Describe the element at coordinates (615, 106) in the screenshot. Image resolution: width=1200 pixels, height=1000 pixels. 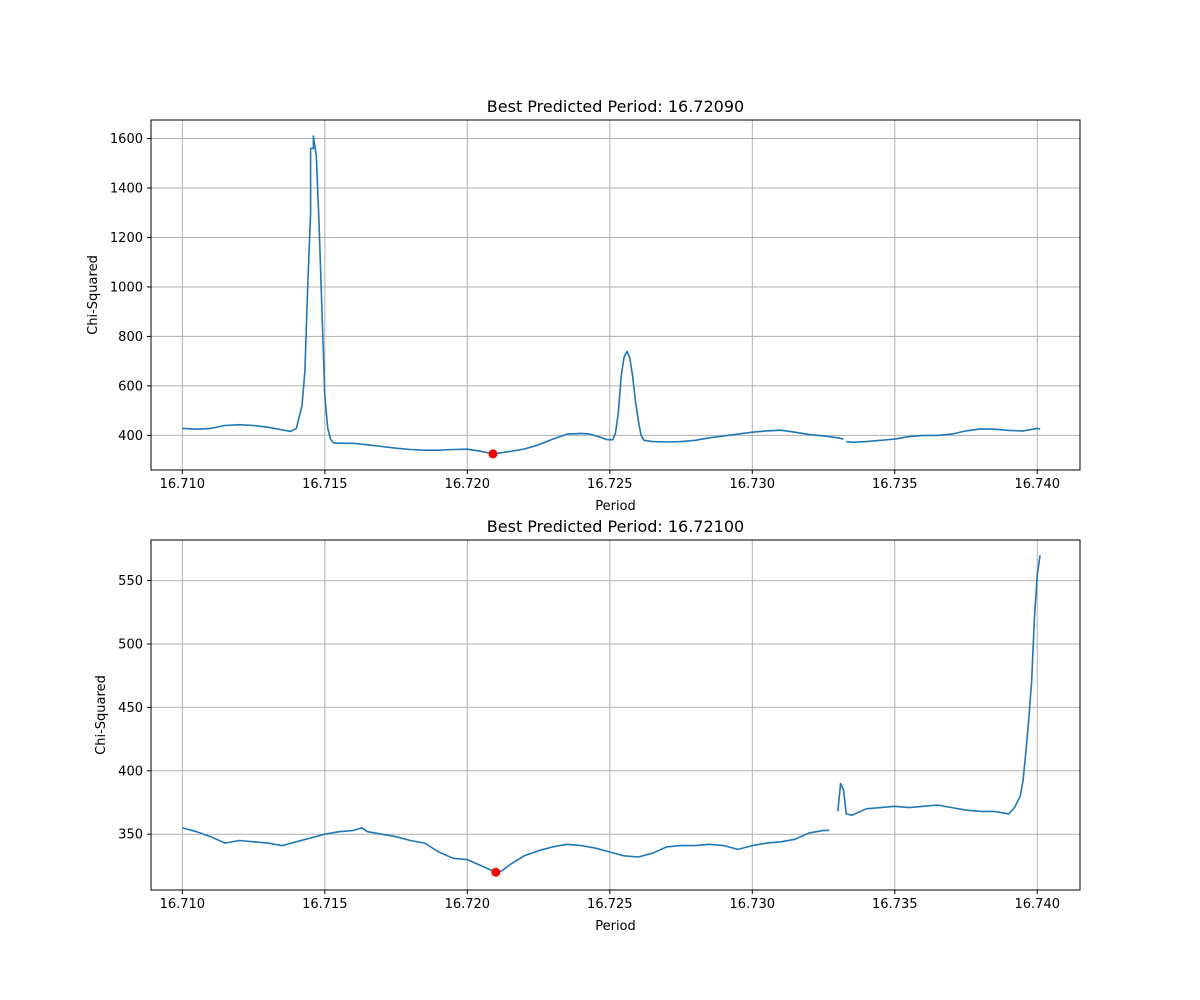
I see `chart-title-top: Best Predicted Period: 16.72090` at that location.